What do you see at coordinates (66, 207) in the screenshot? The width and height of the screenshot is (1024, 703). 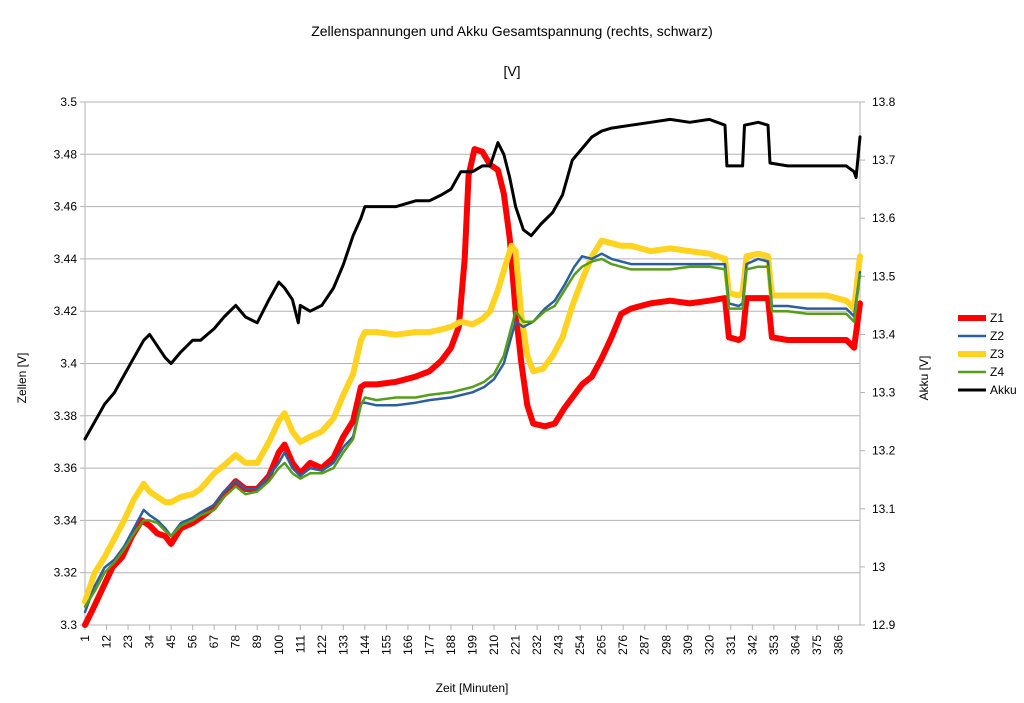 I see `y-left-tick-label: 3.46` at bounding box center [66, 207].